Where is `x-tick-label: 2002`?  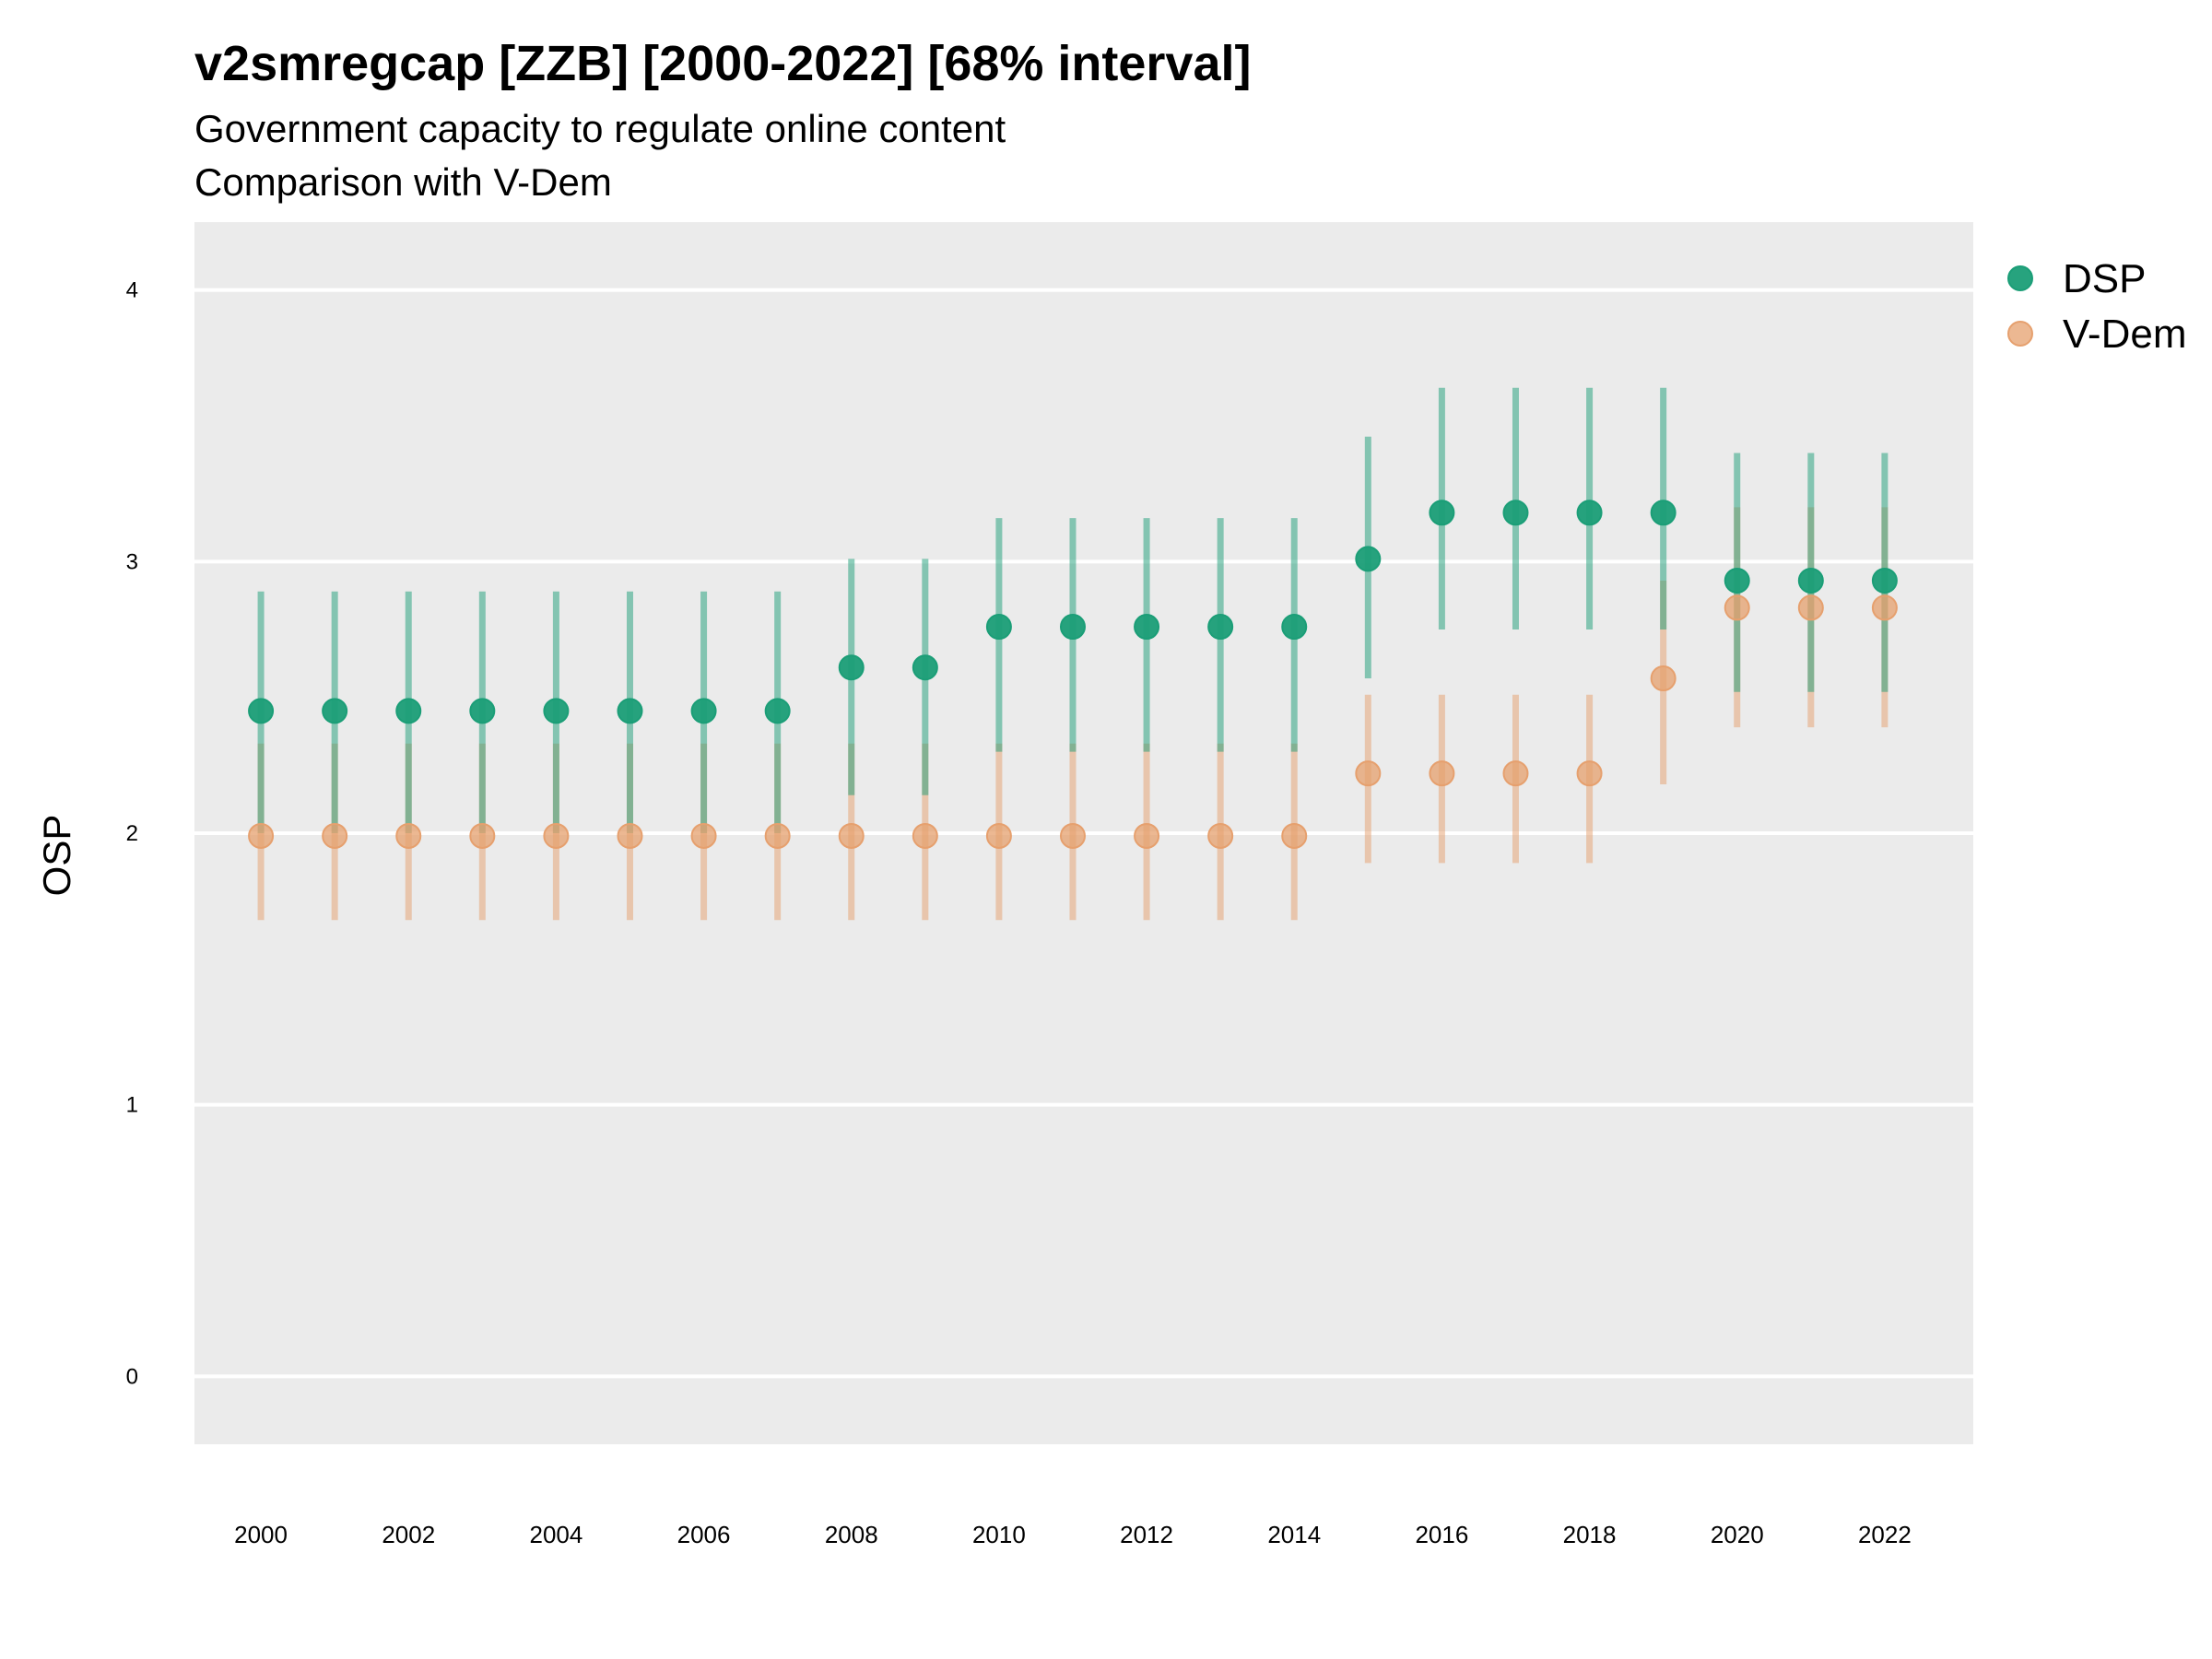
x-tick-label: 2002 is located at coordinates (408, 1534).